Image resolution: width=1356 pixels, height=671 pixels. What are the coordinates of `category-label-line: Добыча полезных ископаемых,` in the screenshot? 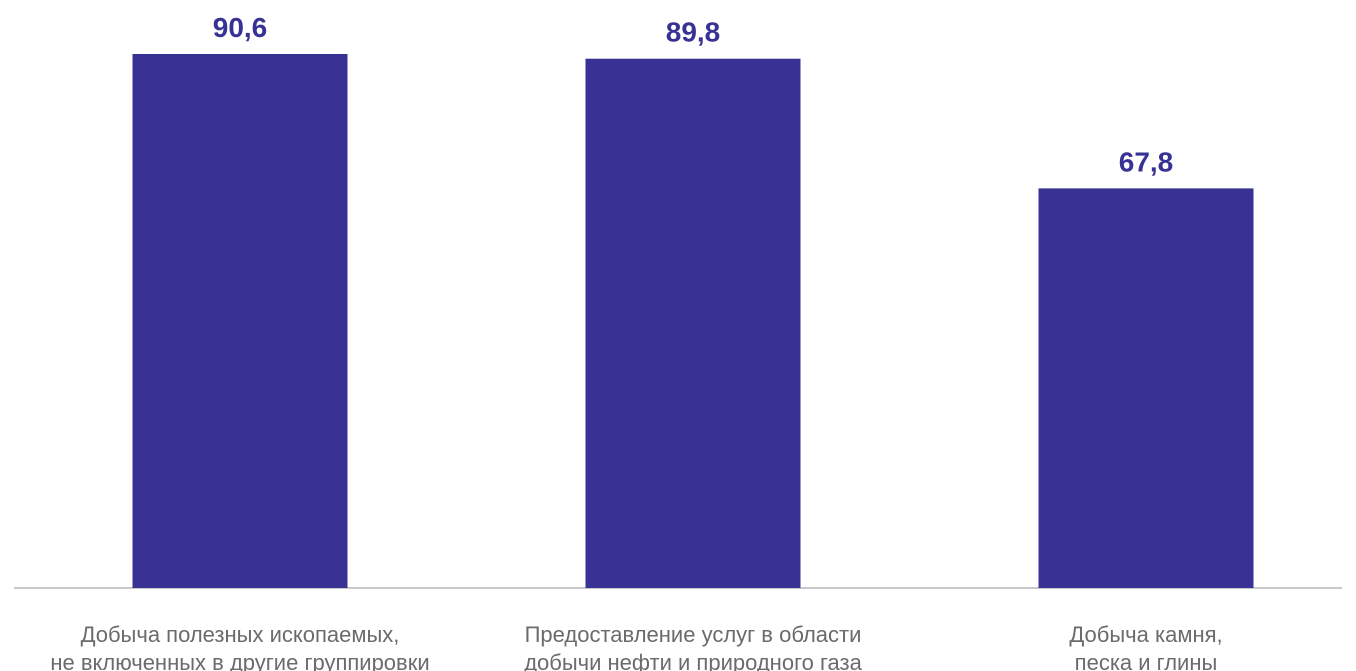 It's located at (240, 634).